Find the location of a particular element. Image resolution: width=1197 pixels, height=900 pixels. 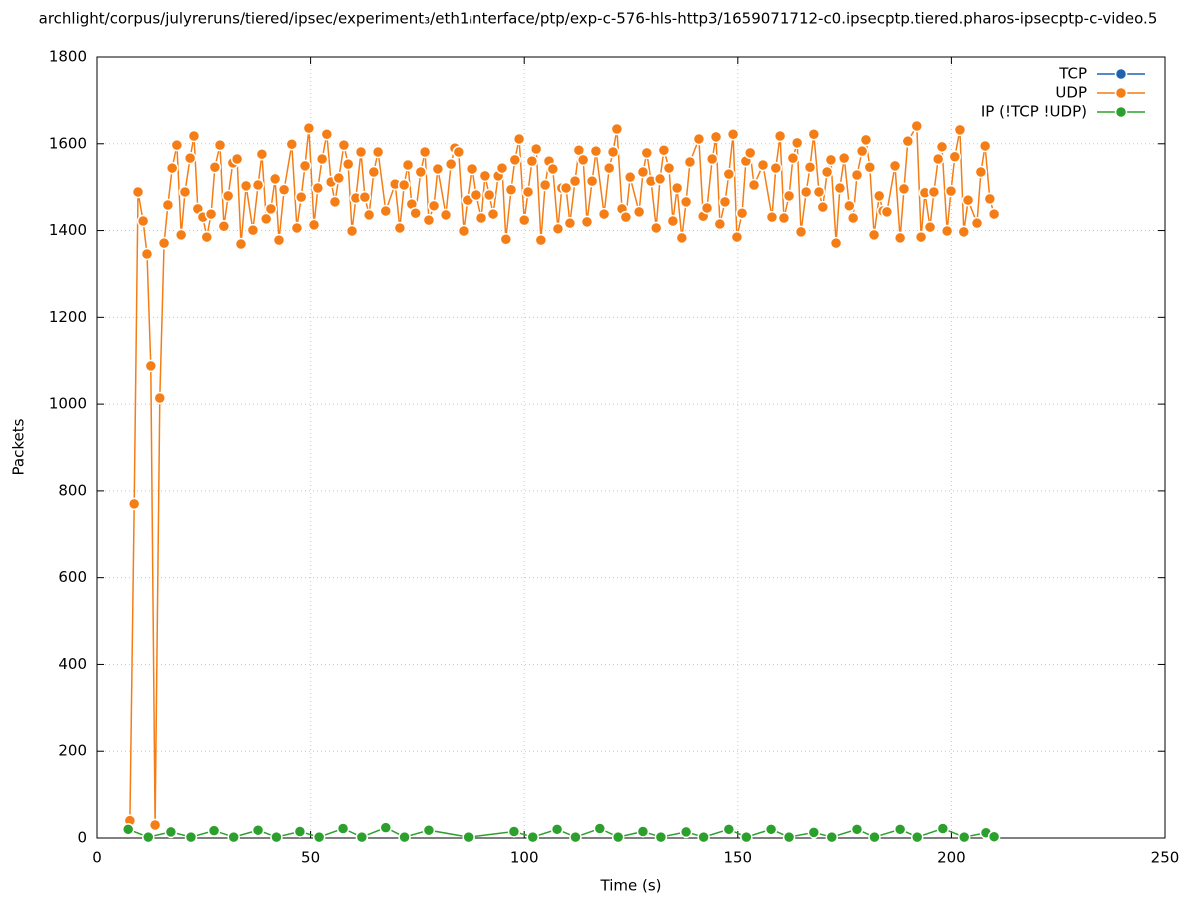

y-tick-label: 0 is located at coordinates (82, 838).